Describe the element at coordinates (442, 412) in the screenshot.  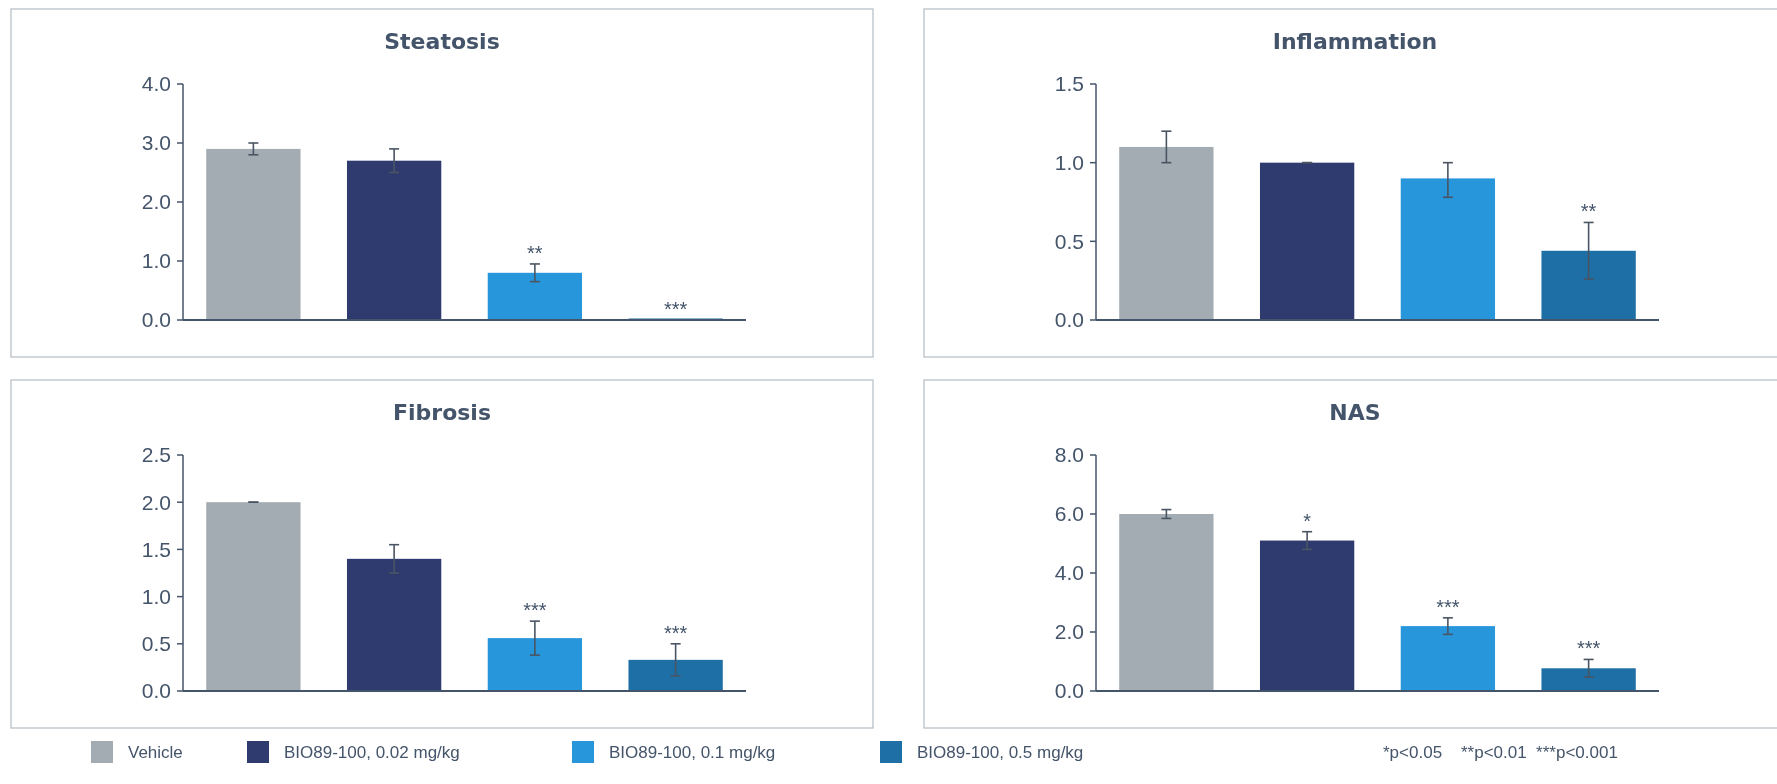
I see `chart-title: Fibrosis` at that location.